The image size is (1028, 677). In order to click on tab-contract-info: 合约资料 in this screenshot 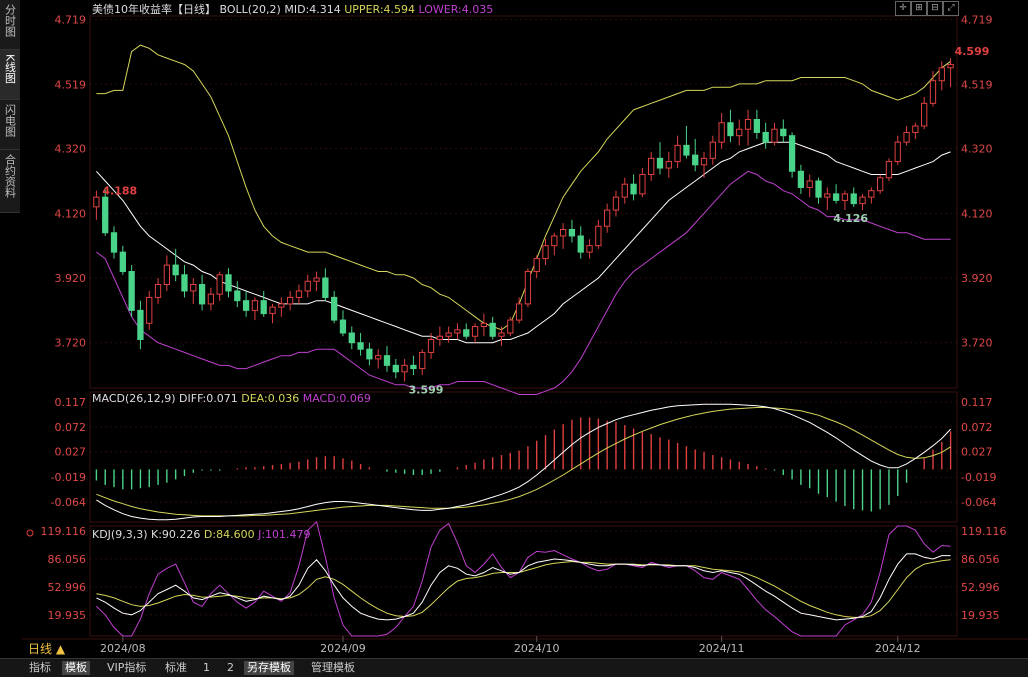, I will do `click(10, 181)`.